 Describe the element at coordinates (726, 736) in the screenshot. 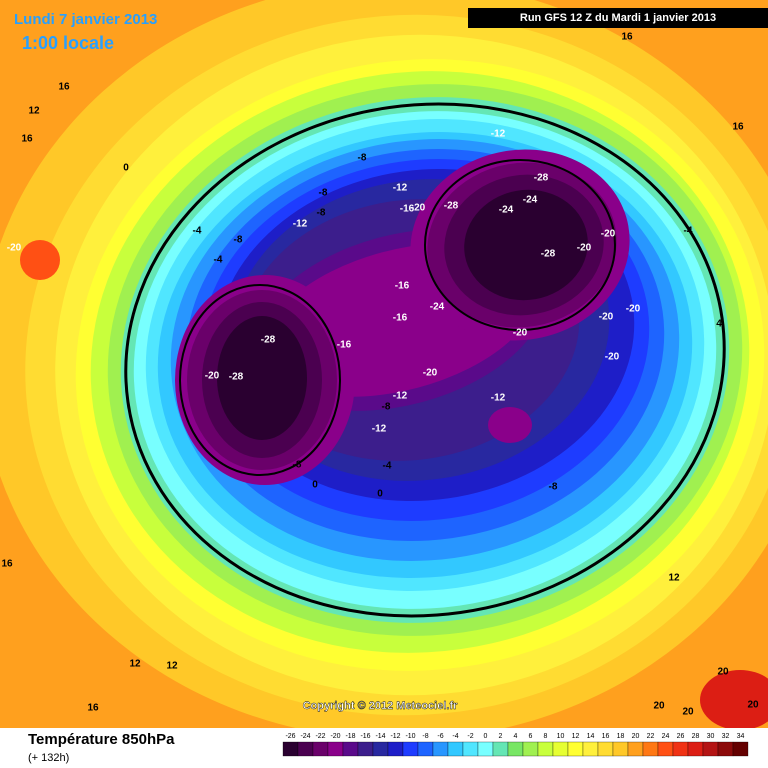

I see `legend-tick-label: 32` at that location.